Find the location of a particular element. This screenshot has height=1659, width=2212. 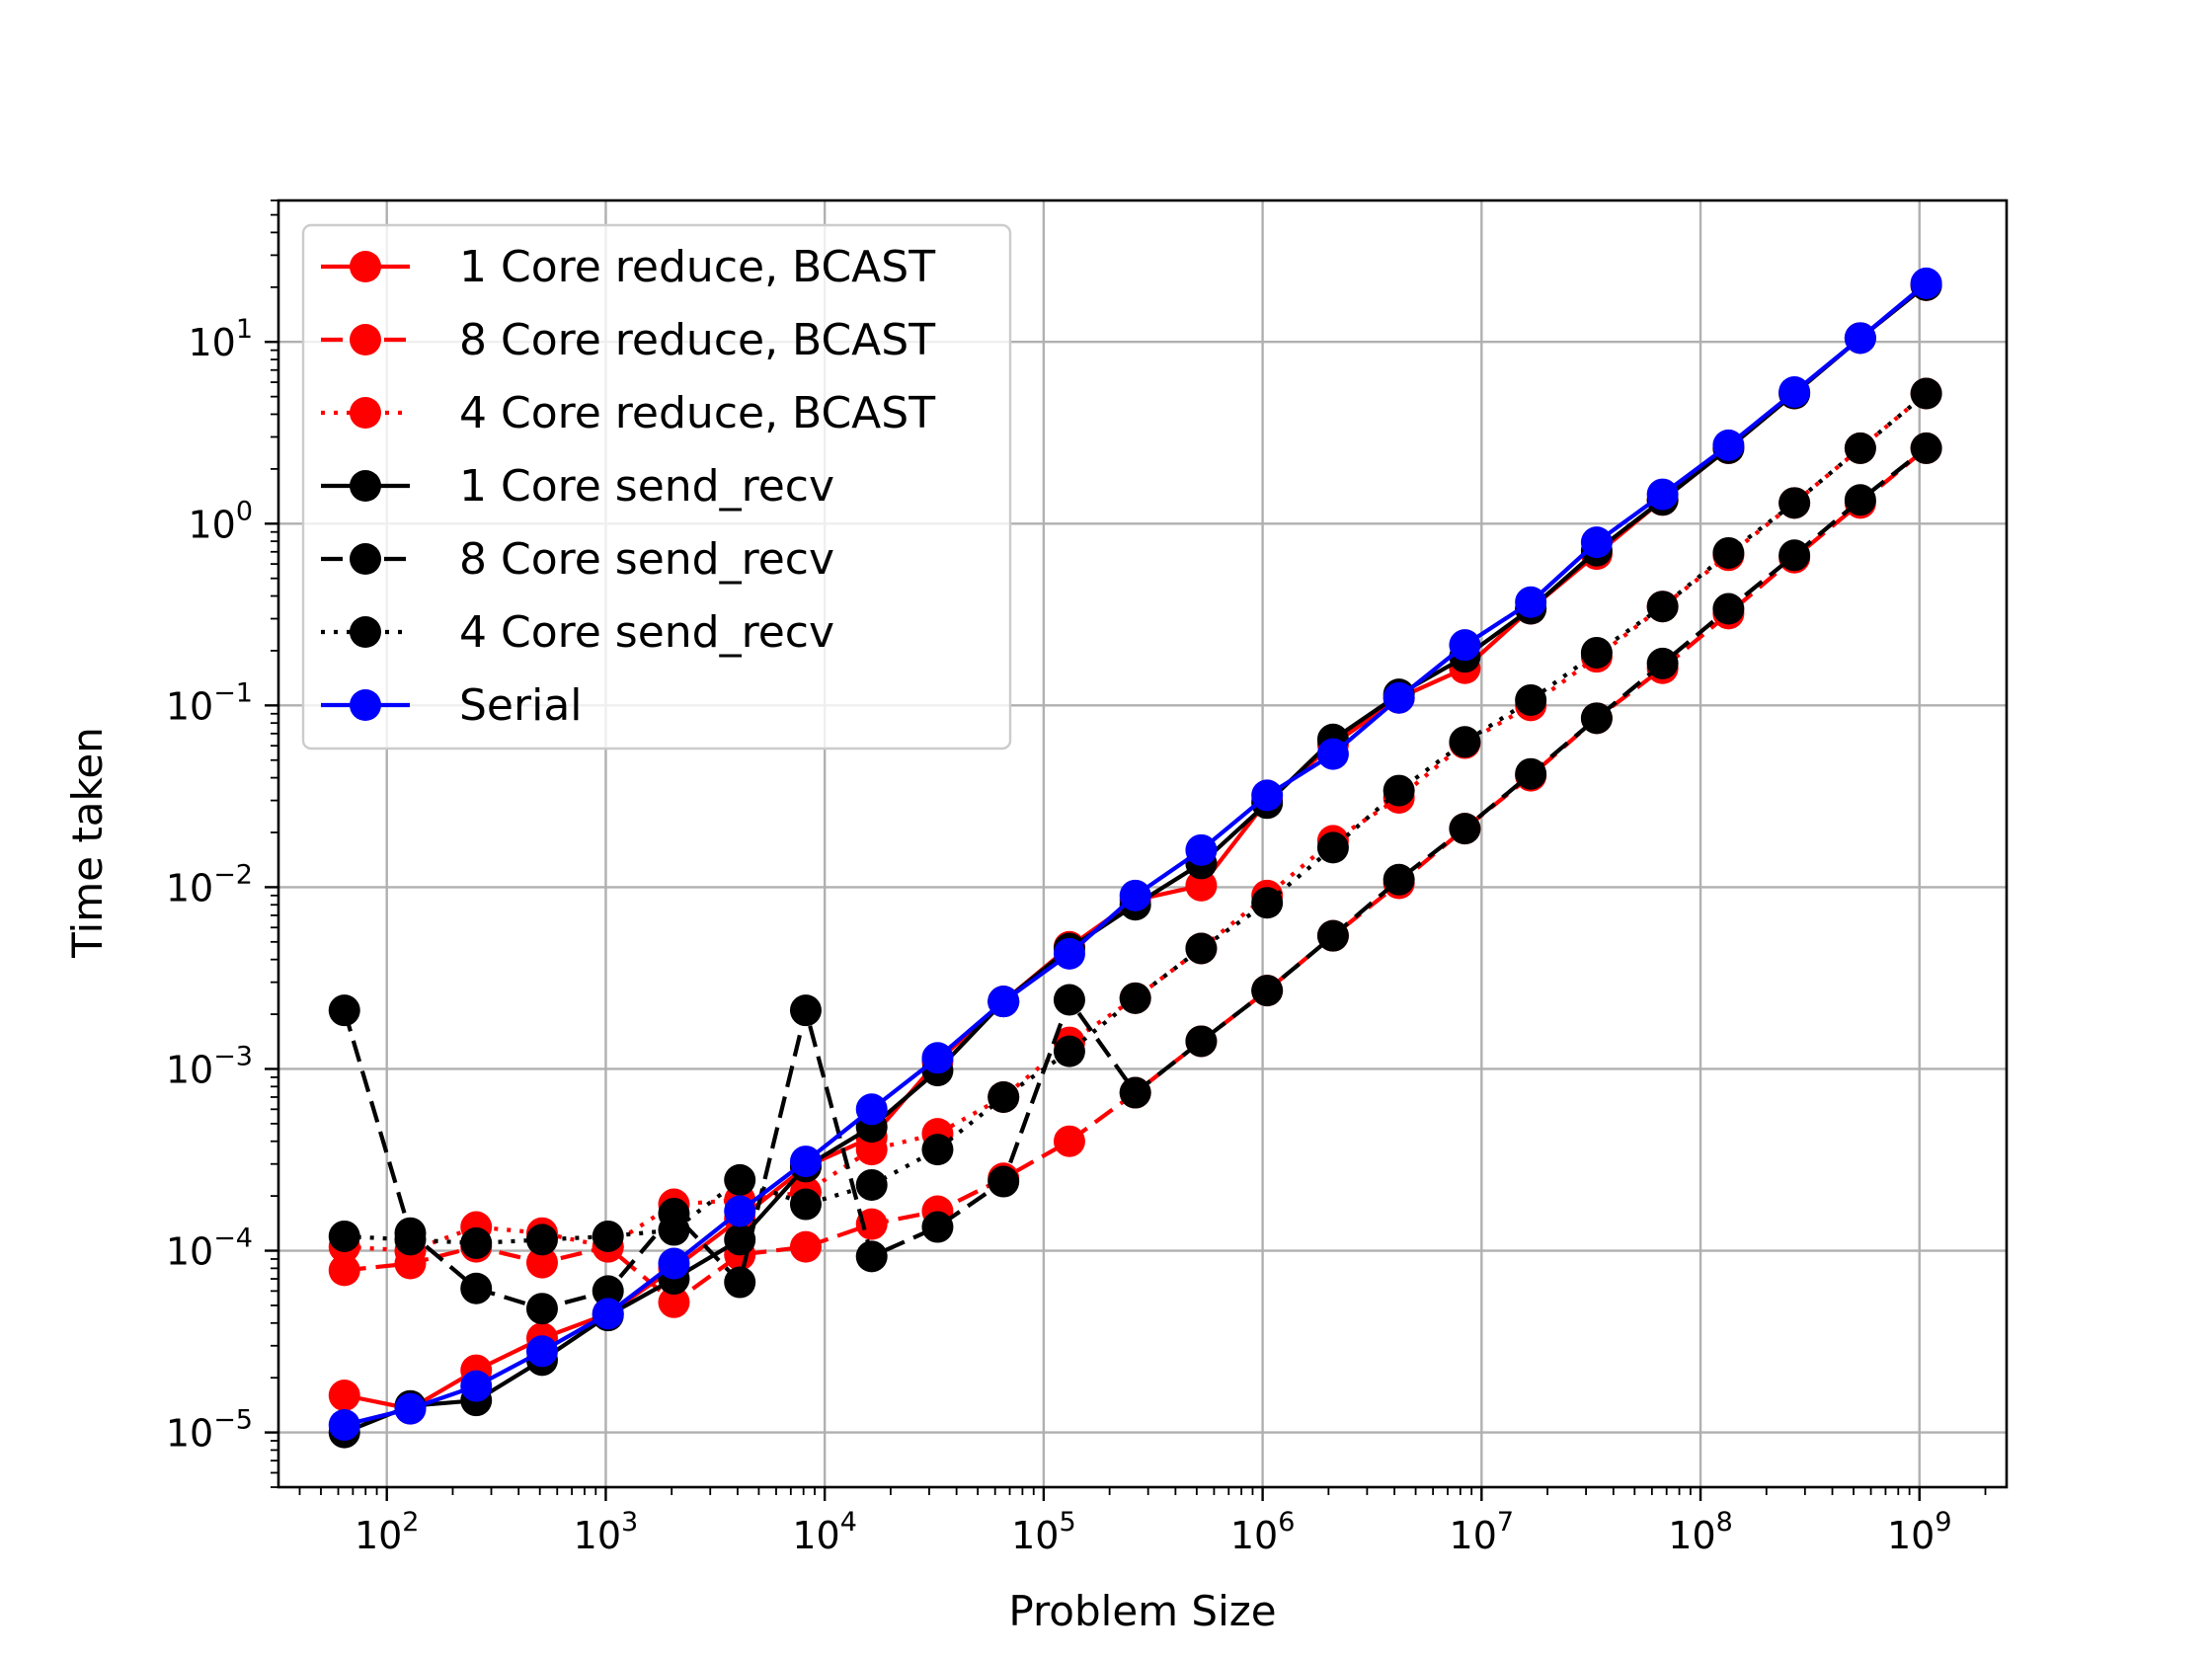

x-tick-base-0: 10 is located at coordinates (379, 1536).